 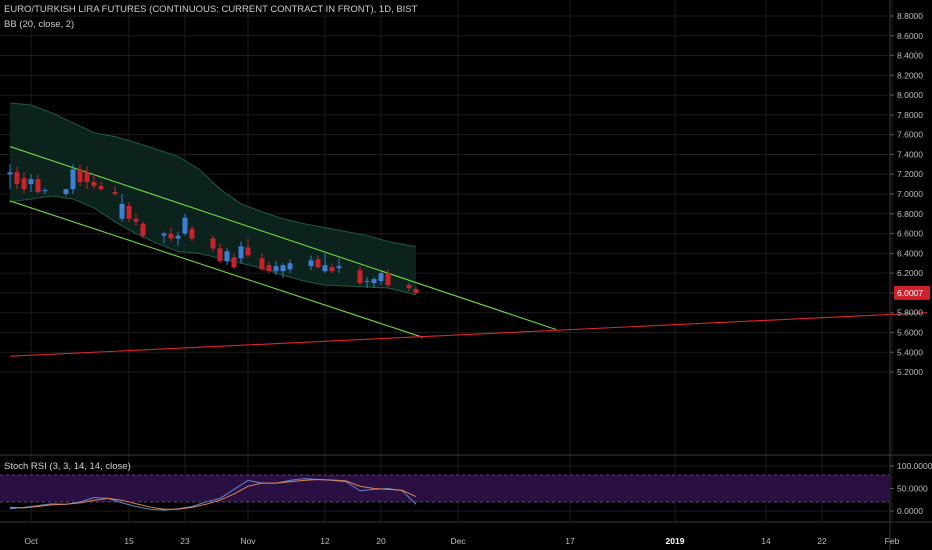 What do you see at coordinates (910, 135) in the screenshot?
I see `y-tick-label: 7.6000` at bounding box center [910, 135].